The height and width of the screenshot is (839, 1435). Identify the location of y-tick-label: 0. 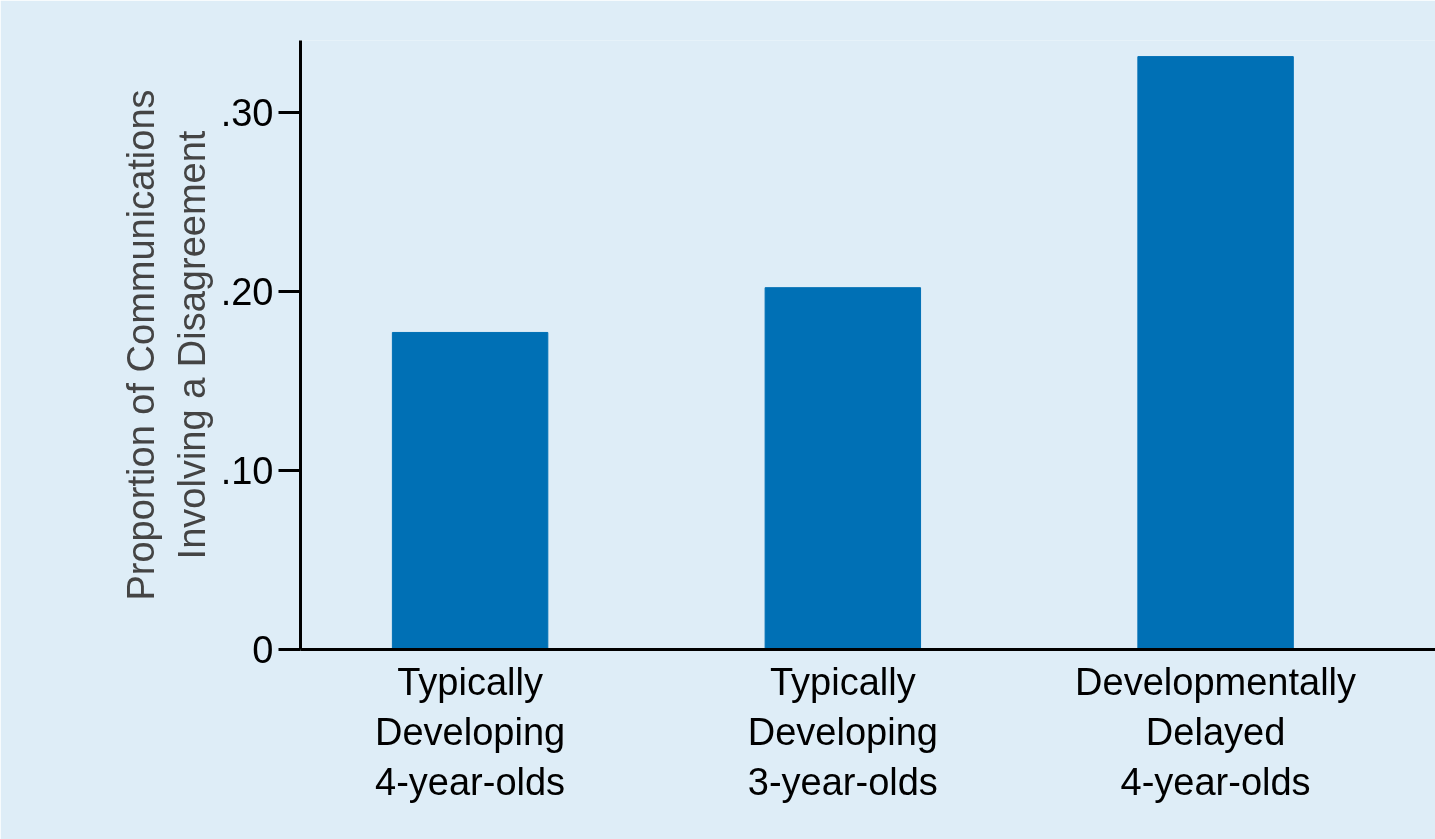
(263, 650).